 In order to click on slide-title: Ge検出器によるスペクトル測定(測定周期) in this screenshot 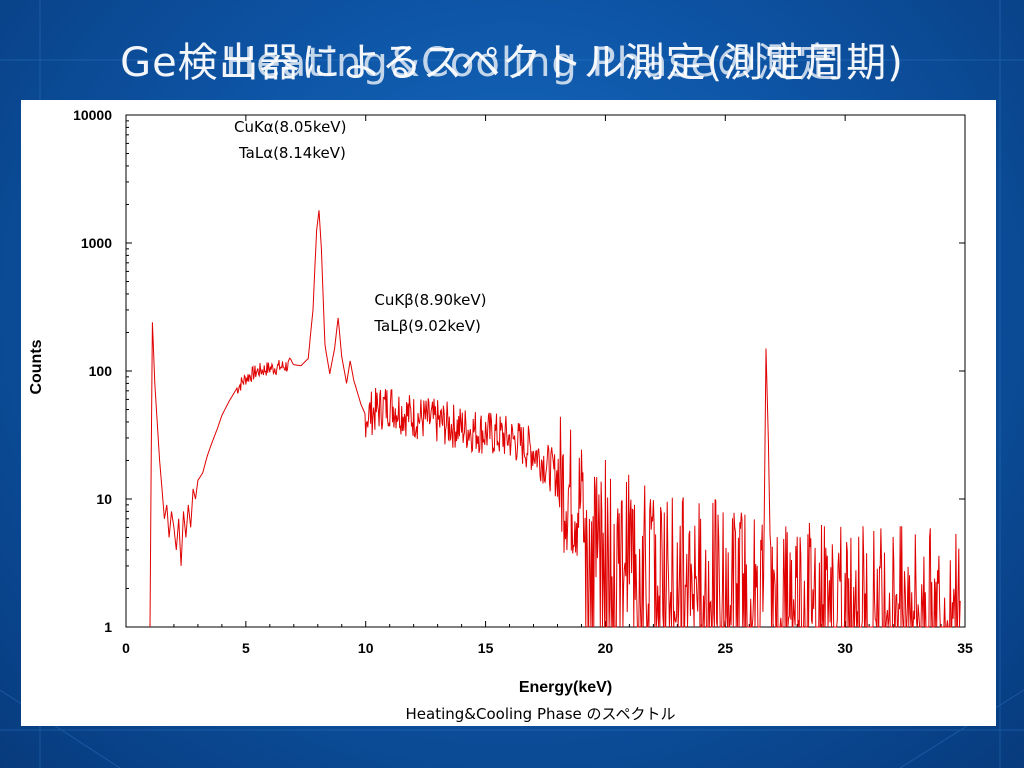, I will do `click(512, 63)`.